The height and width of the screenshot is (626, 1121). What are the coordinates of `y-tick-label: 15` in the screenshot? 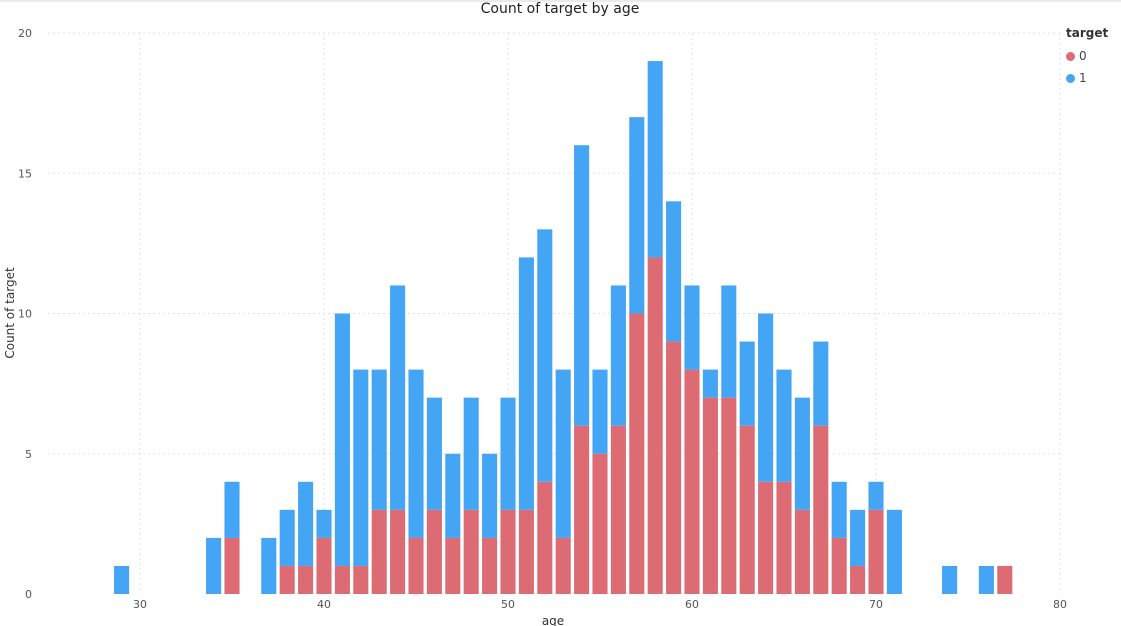 It's located at (25, 173).